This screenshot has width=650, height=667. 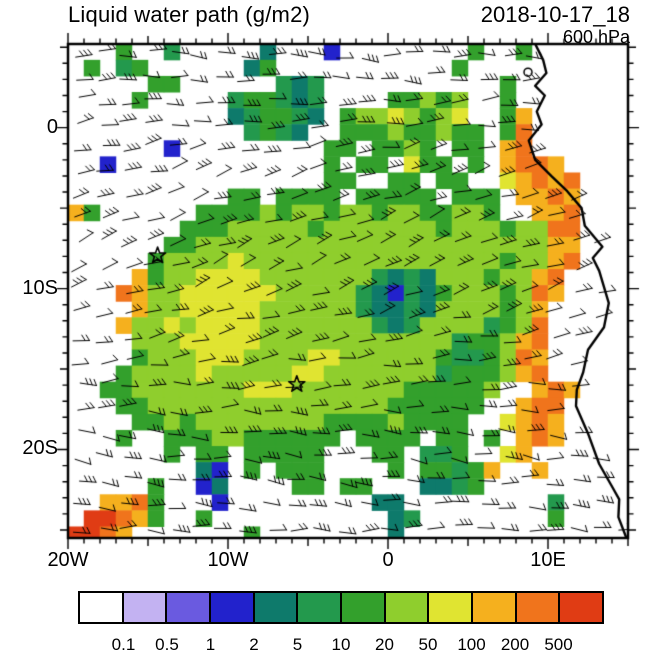 What do you see at coordinates (596, 37) in the screenshot?
I see `pressure-level: 600 hPa` at bounding box center [596, 37].